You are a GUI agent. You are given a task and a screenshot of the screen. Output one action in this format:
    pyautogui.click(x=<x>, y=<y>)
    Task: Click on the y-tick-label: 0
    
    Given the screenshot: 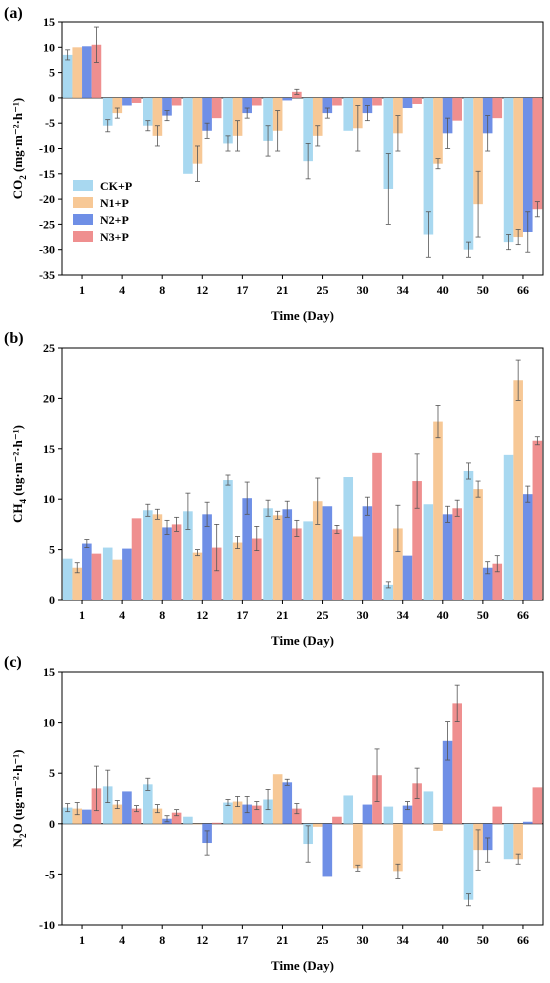 What is the action you would take?
    pyautogui.click(x=52, y=98)
    